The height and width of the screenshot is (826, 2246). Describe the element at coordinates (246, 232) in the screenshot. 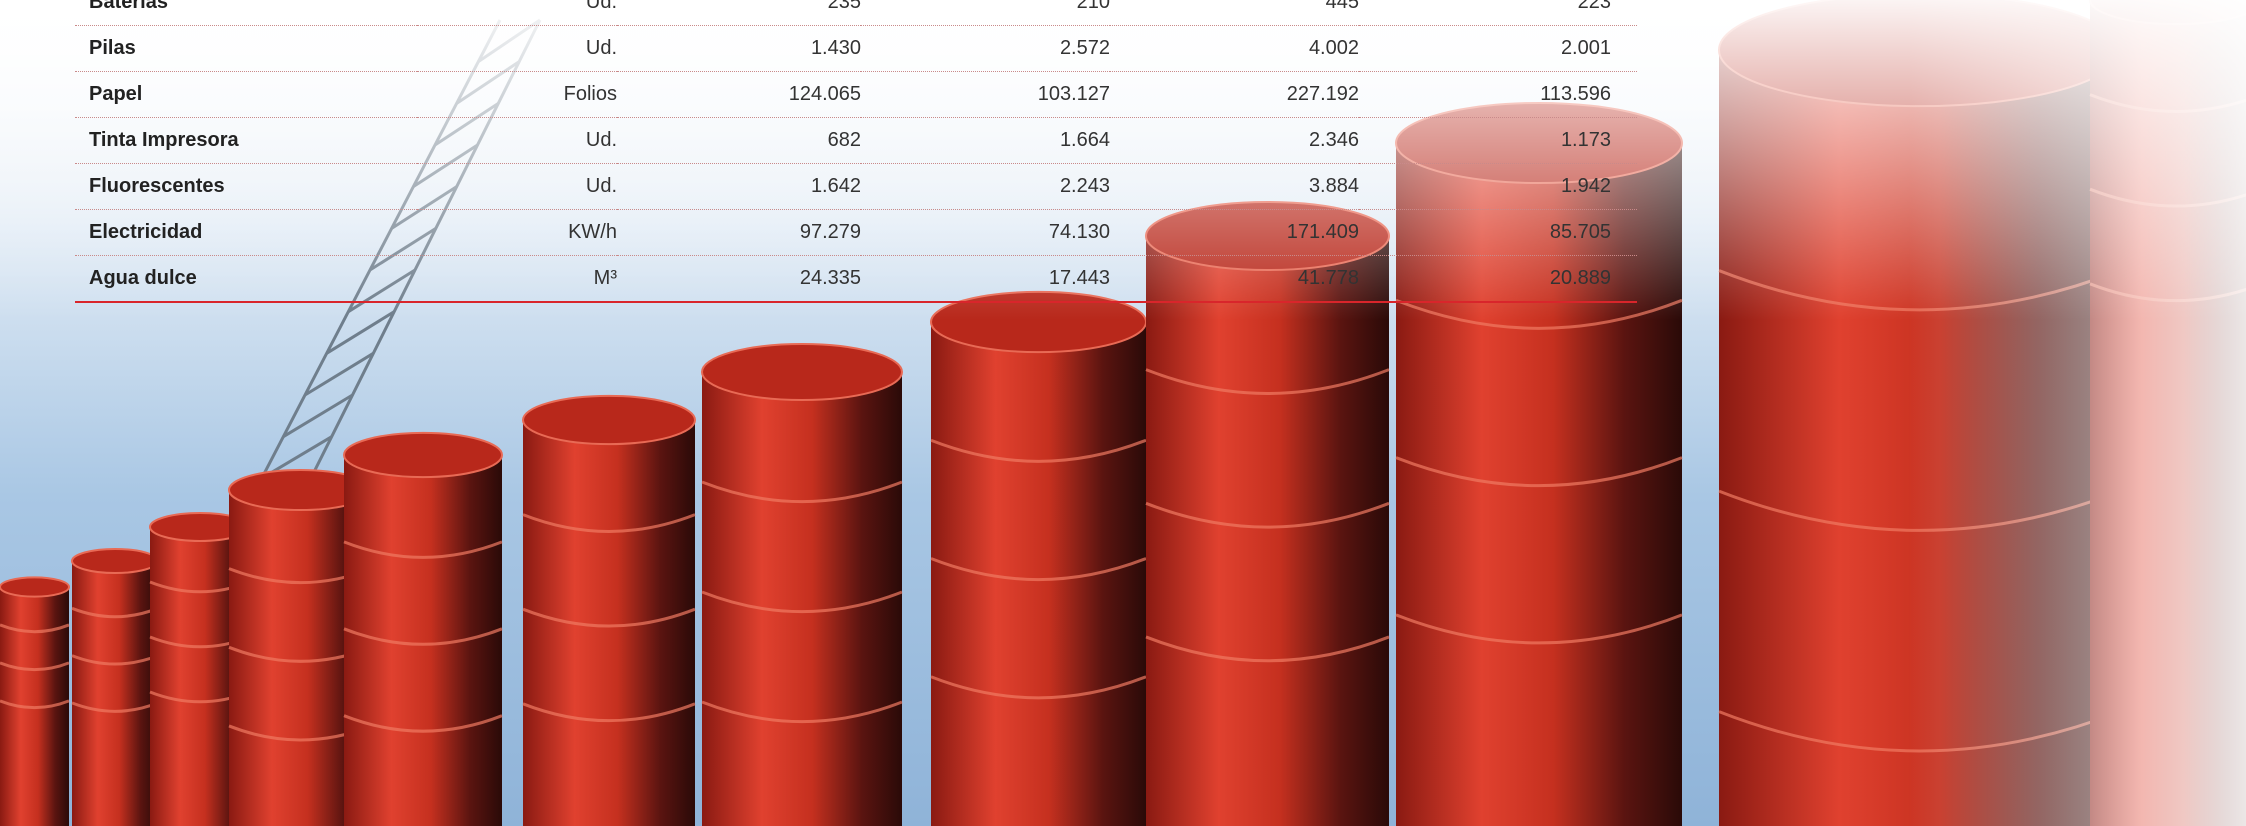

I see `row-label: Electricidad` at that location.